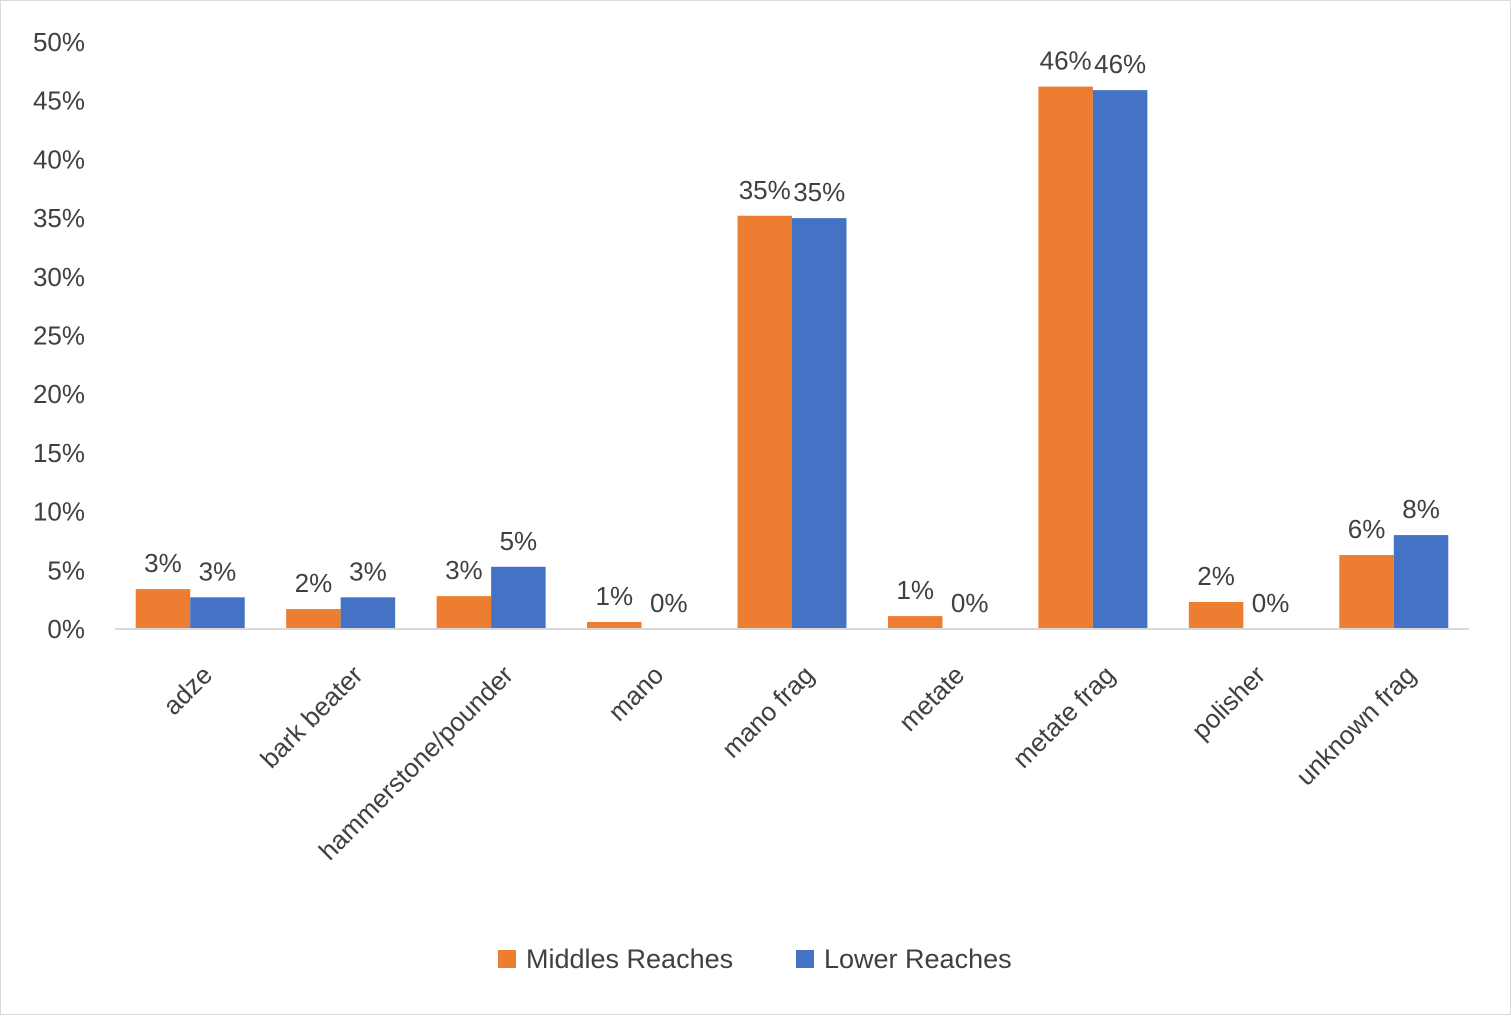  Describe the element at coordinates (768, 712) in the screenshot. I see `category-label: mano frag` at that location.